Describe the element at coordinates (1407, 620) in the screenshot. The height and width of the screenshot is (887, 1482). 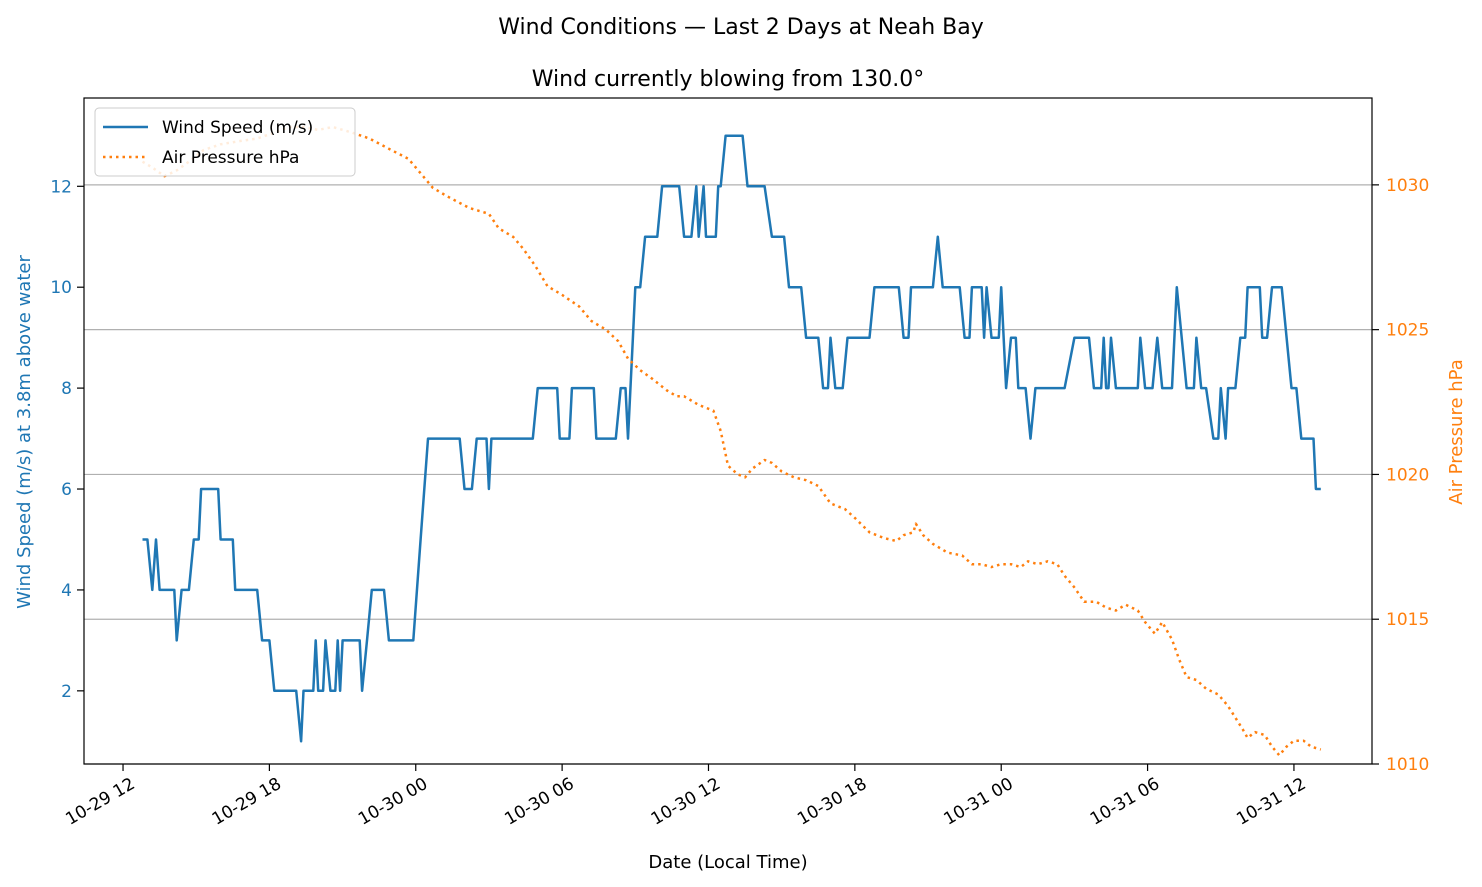
I see `y-right-tick-label: 1015` at that location.